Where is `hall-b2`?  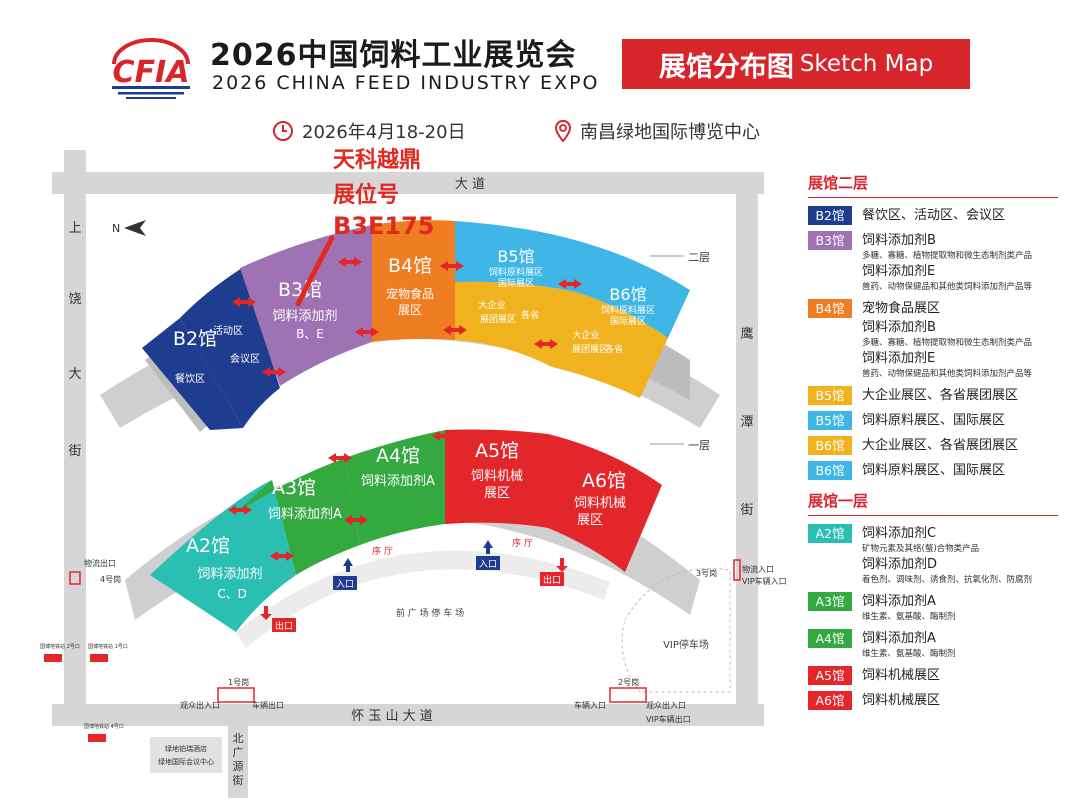 hall-b2 is located at coordinates (192, 374).